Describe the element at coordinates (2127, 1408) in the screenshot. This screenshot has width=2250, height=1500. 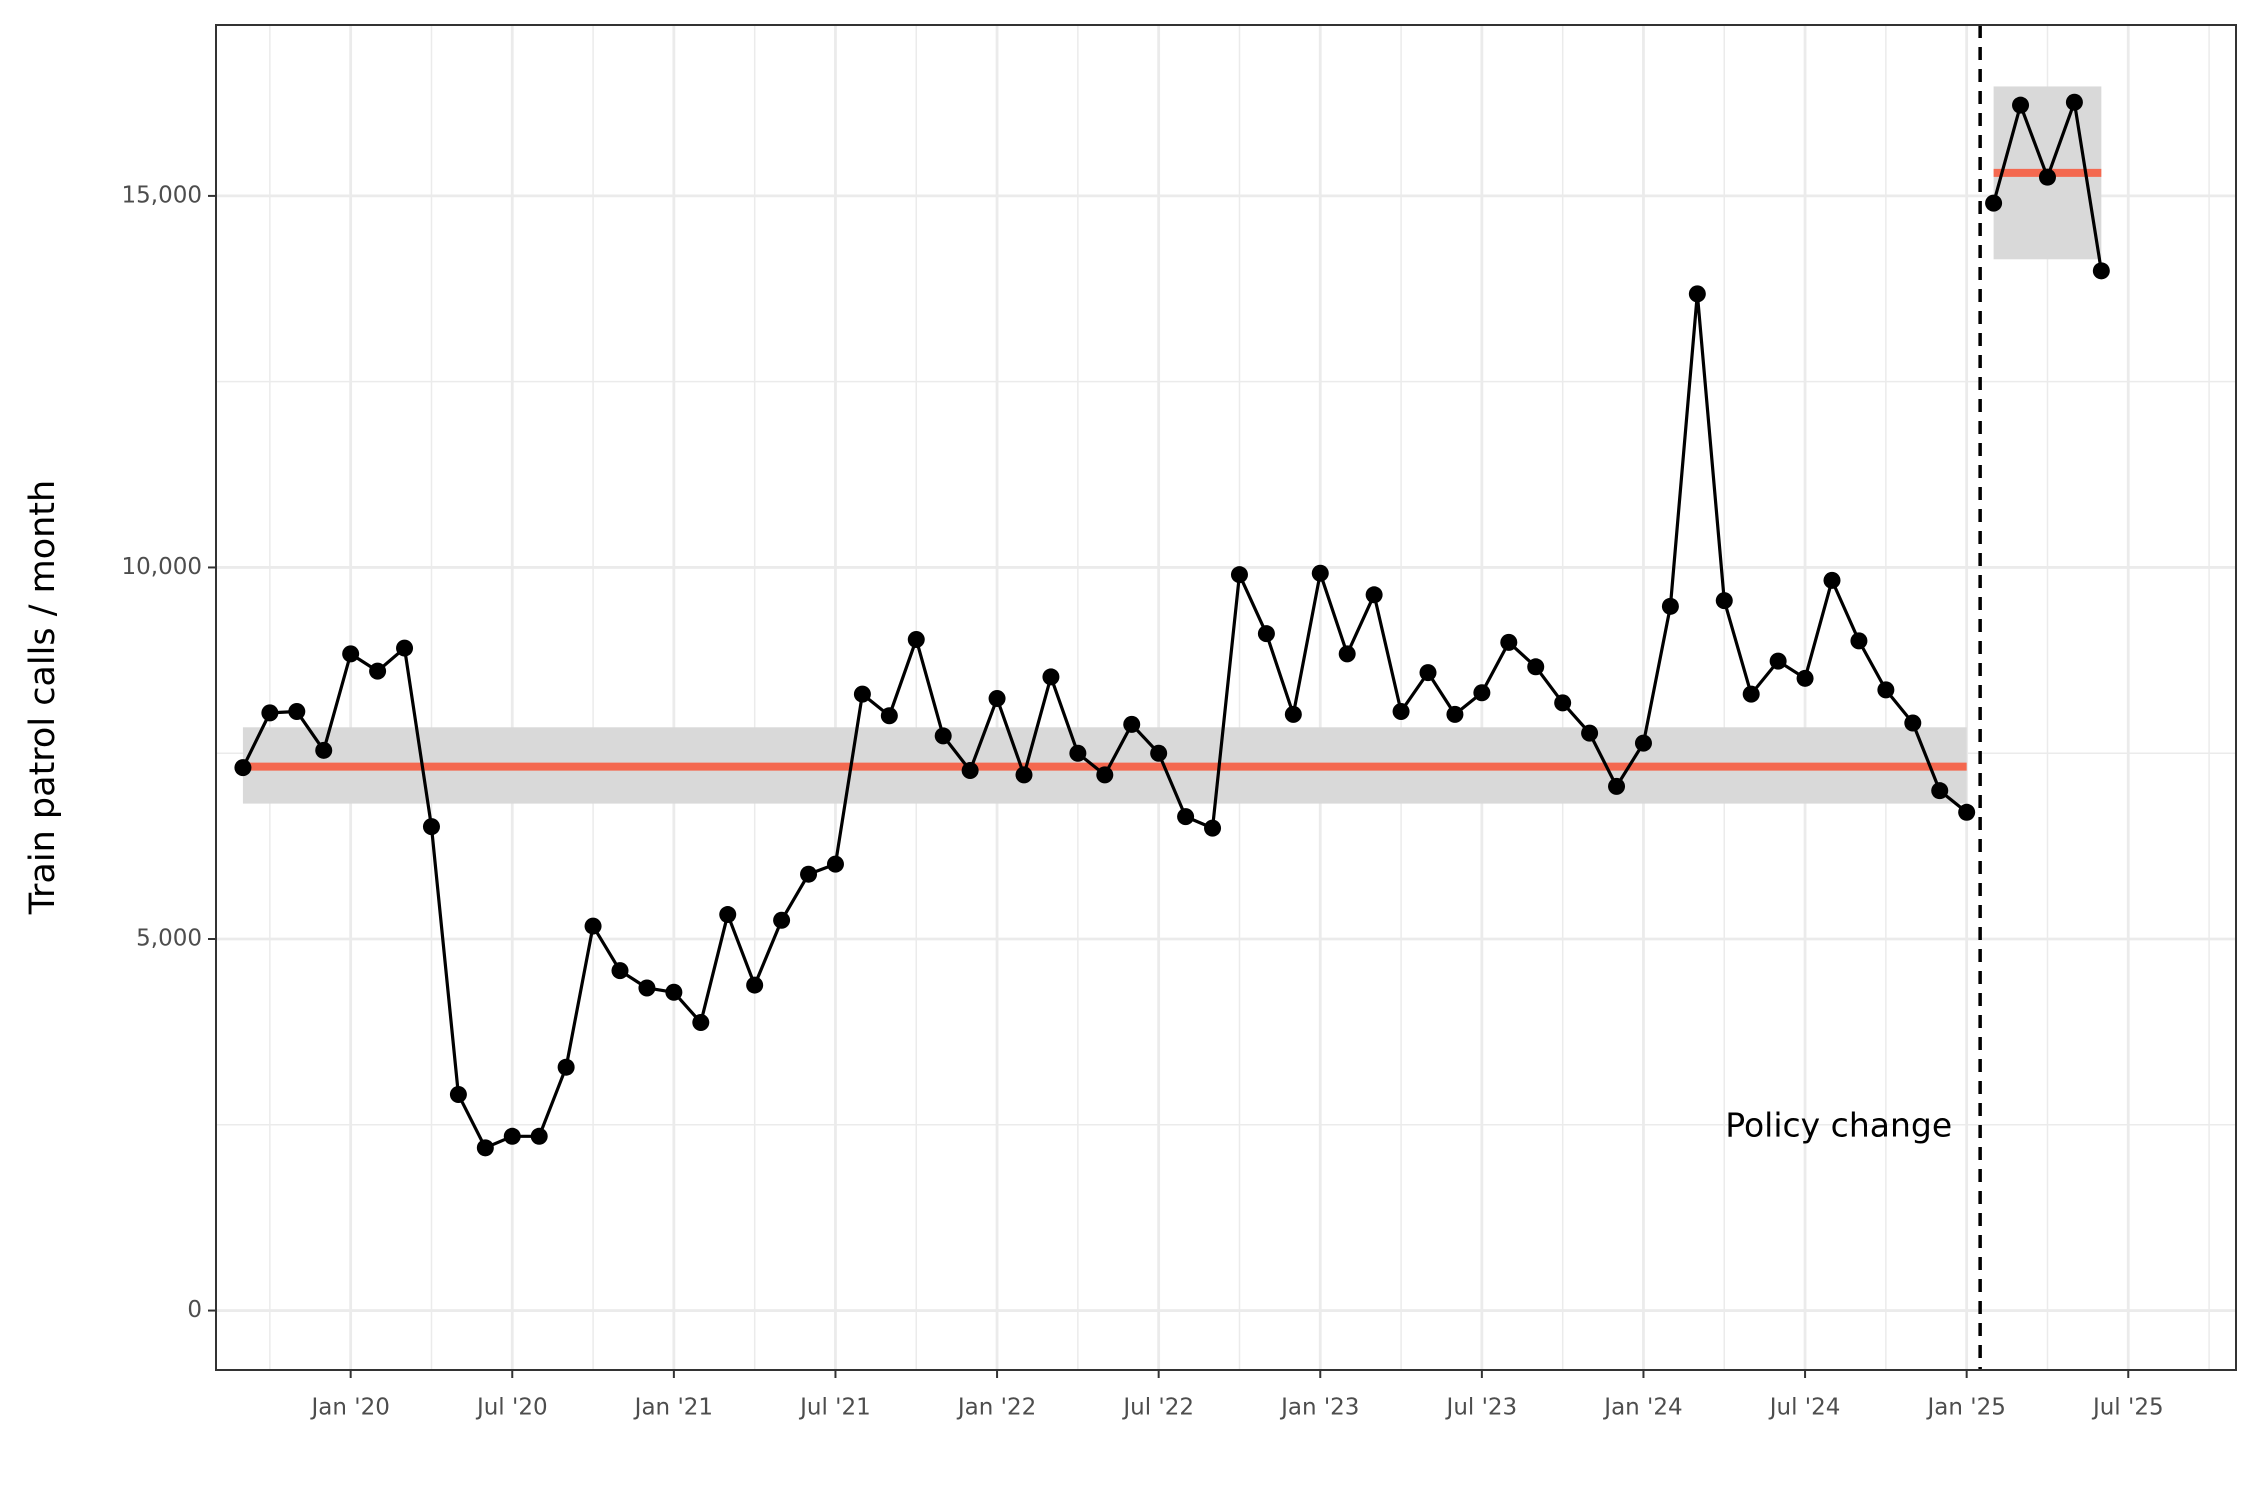
I see `x-tick-label: Jul '25` at that location.